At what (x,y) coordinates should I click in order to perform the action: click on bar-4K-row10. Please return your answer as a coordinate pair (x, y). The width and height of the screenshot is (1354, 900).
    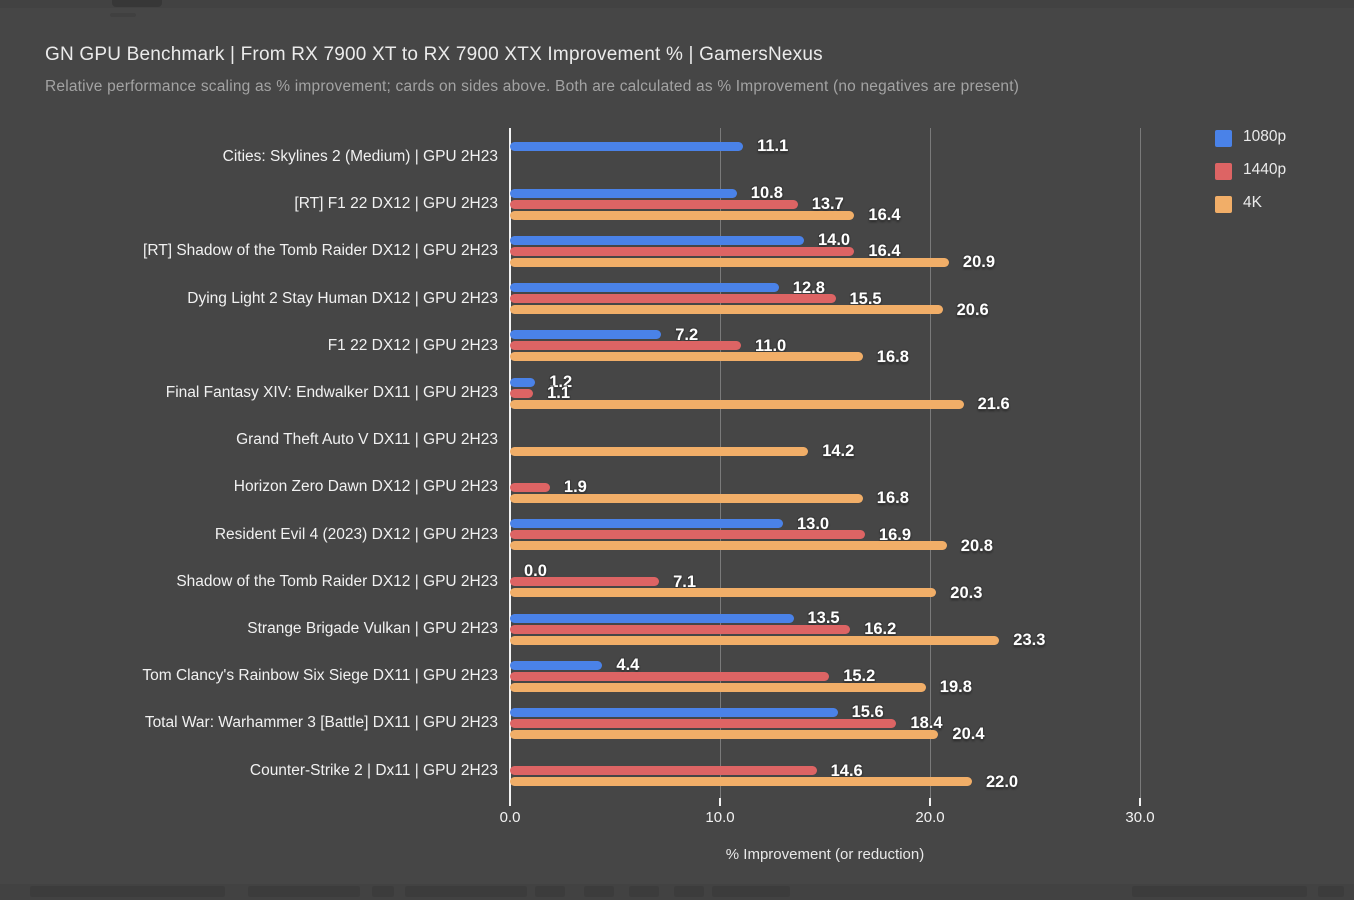
    Looking at the image, I should click on (723, 593).